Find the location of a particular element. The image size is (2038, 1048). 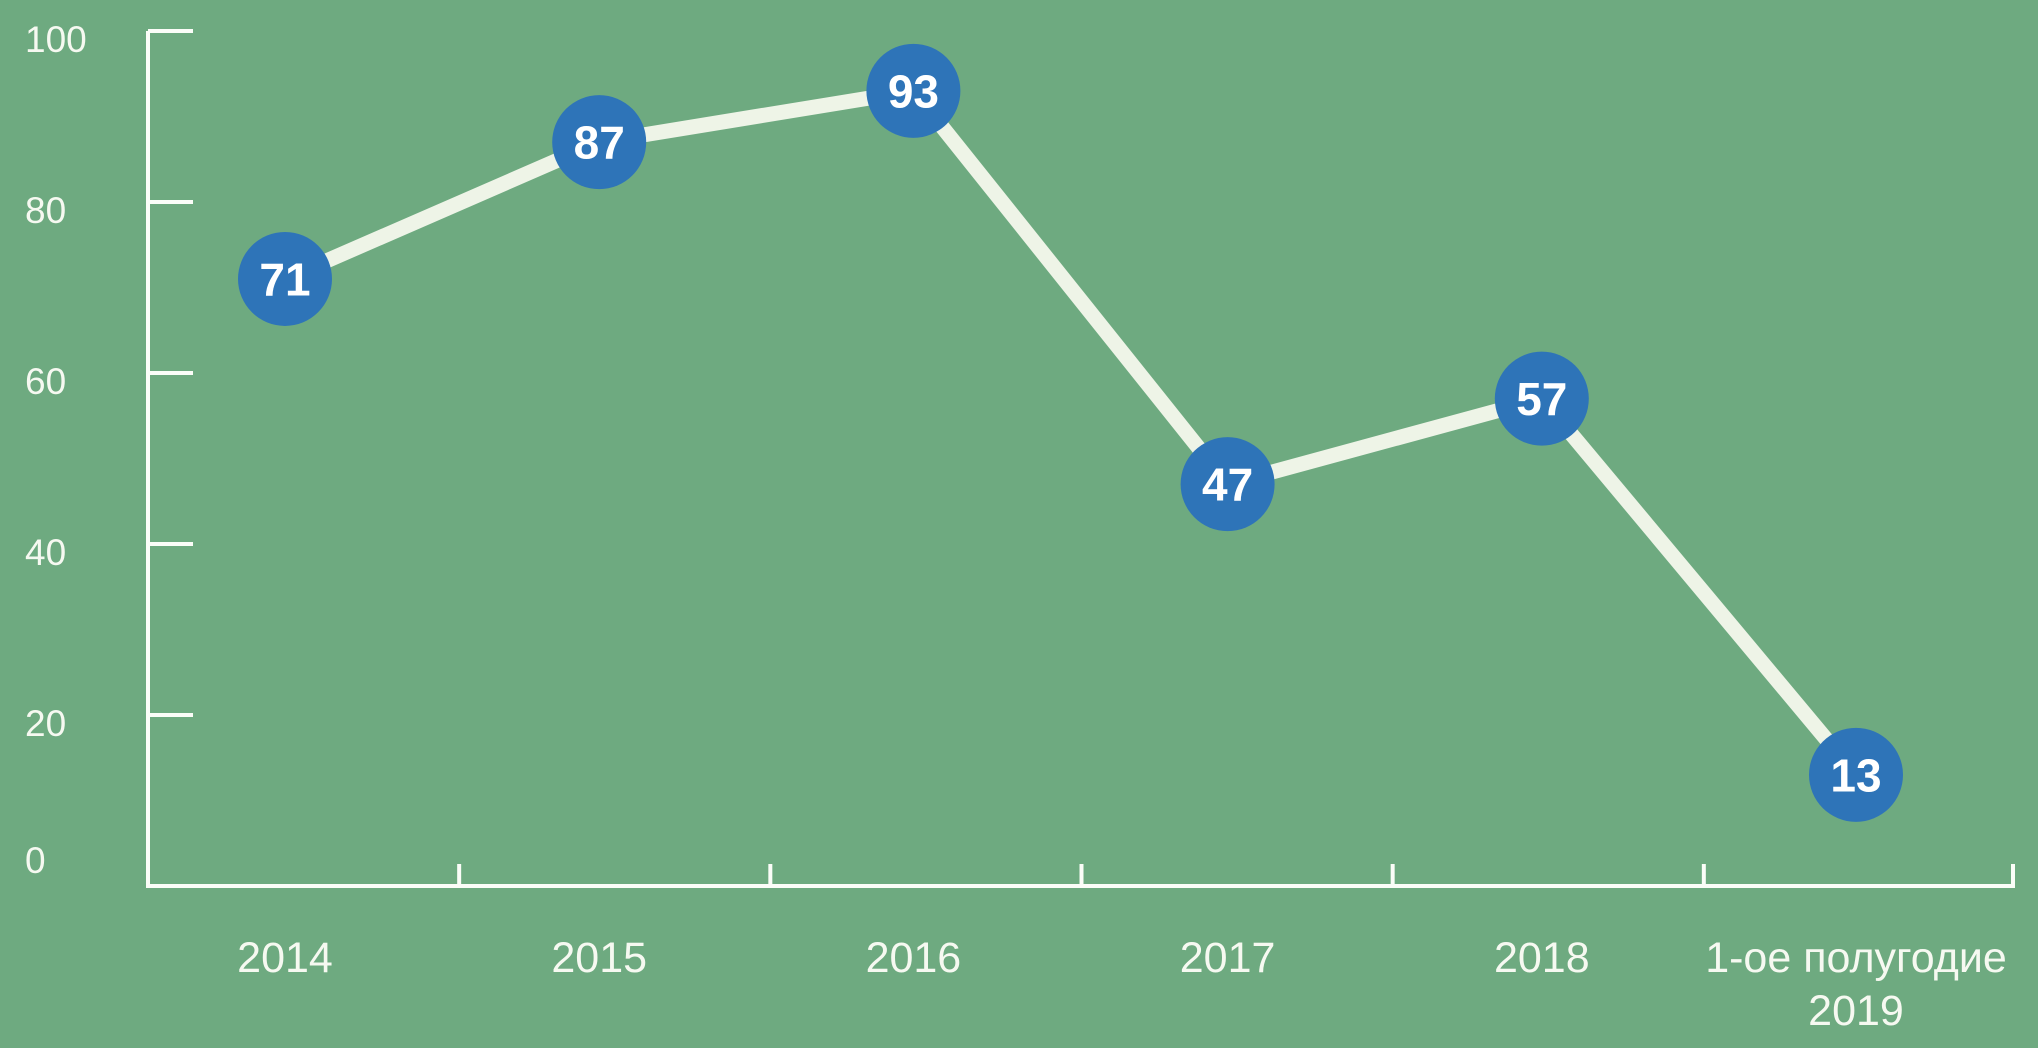

data-point-value: 87 is located at coordinates (599, 143).